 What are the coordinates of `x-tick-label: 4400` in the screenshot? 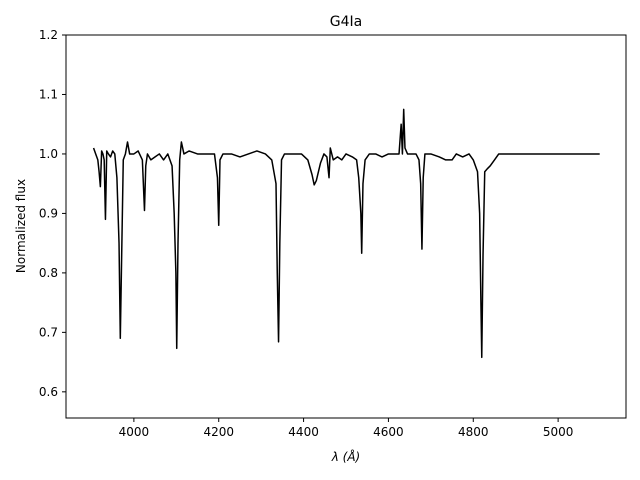 It's located at (303, 432).